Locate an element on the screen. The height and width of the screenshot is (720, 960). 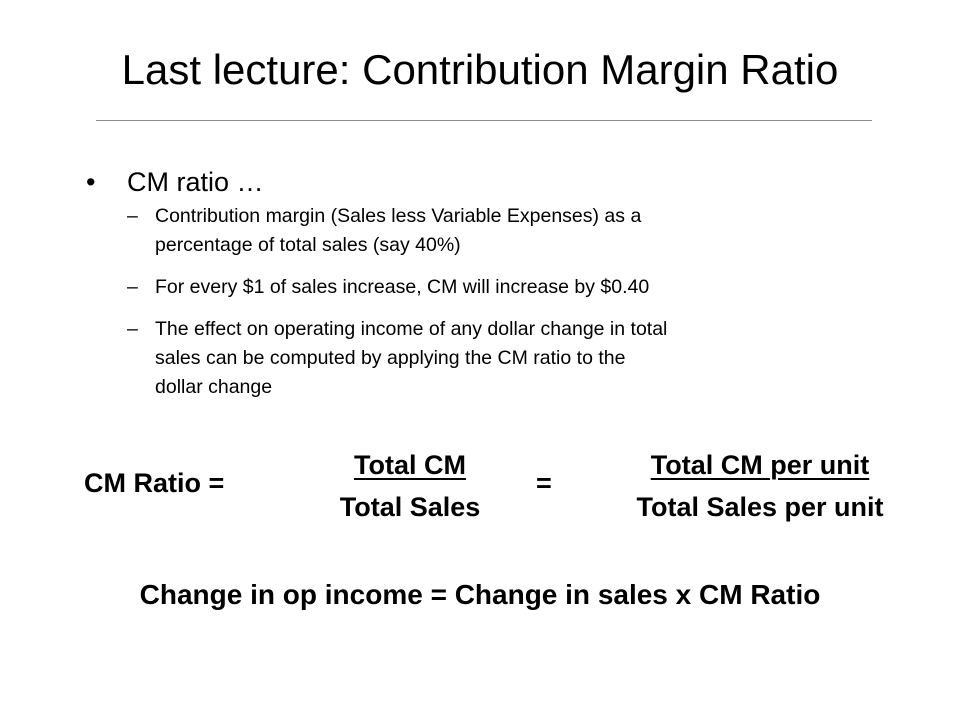
fraction-total-denominator: Total Sales is located at coordinates (410, 507).